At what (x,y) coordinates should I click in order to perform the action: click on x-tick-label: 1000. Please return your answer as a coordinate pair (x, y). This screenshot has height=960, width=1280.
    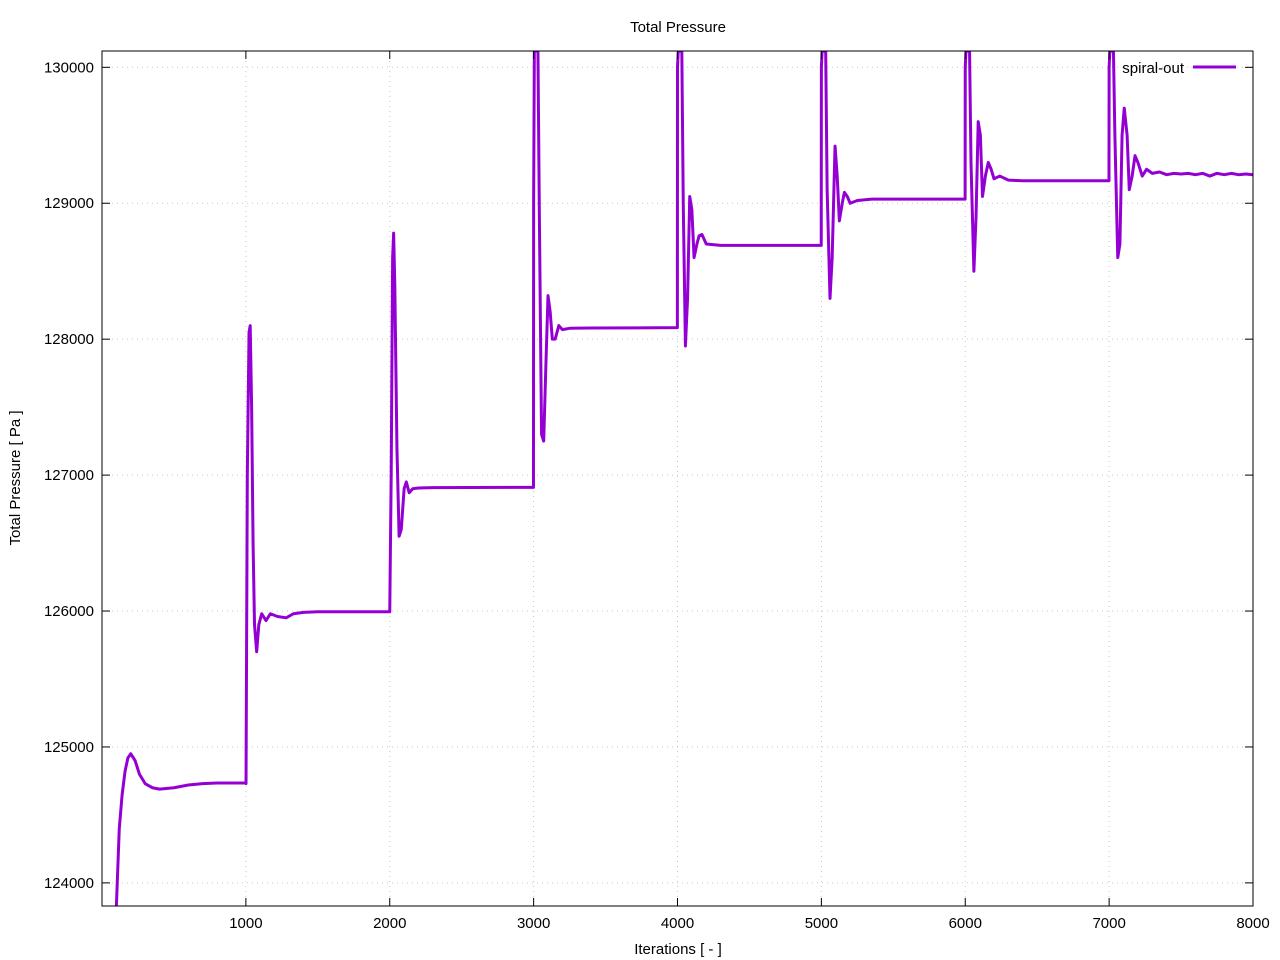
    Looking at the image, I should click on (245, 923).